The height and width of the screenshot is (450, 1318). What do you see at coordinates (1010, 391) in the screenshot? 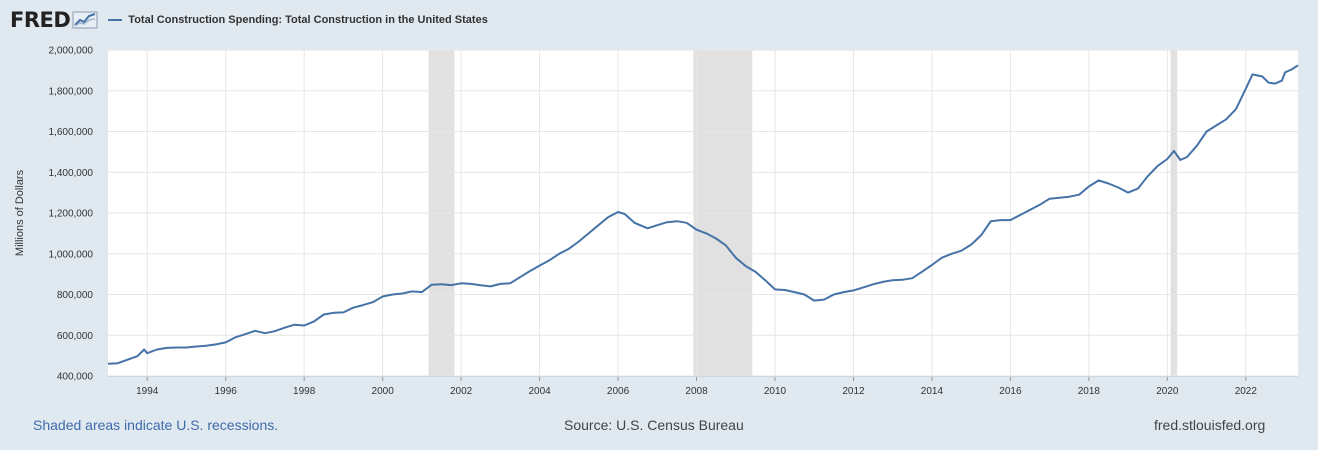
I see `x-tick-label: 2016` at bounding box center [1010, 391].